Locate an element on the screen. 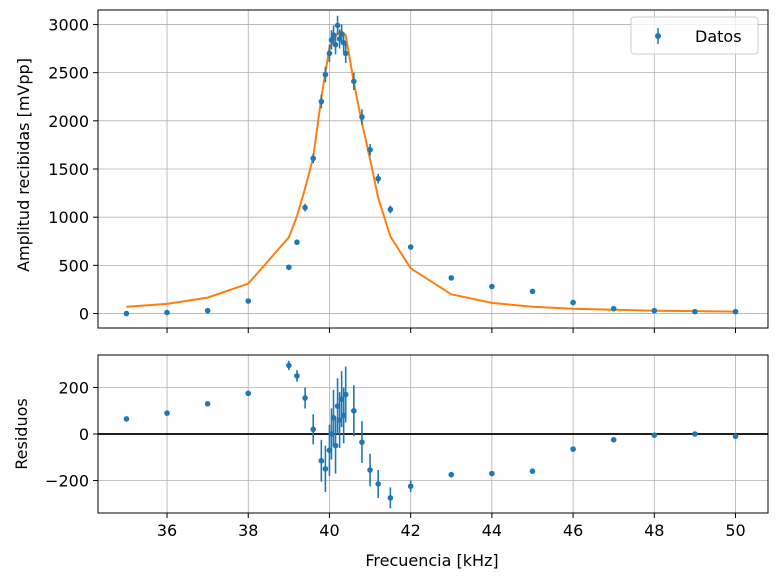 This screenshot has height=578, width=777. legend-label-datos: Datos is located at coordinates (718, 36).